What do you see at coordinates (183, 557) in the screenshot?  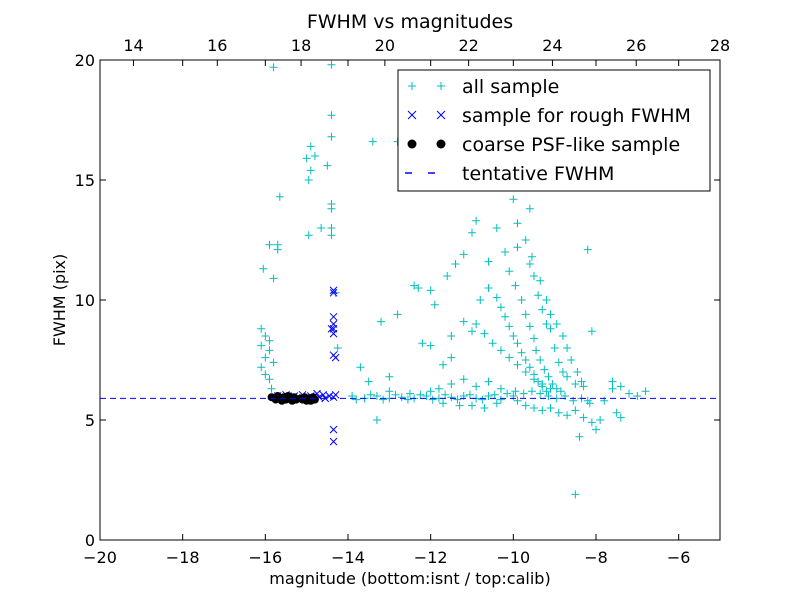 I see `x-tick-label: −18` at bounding box center [183, 557].